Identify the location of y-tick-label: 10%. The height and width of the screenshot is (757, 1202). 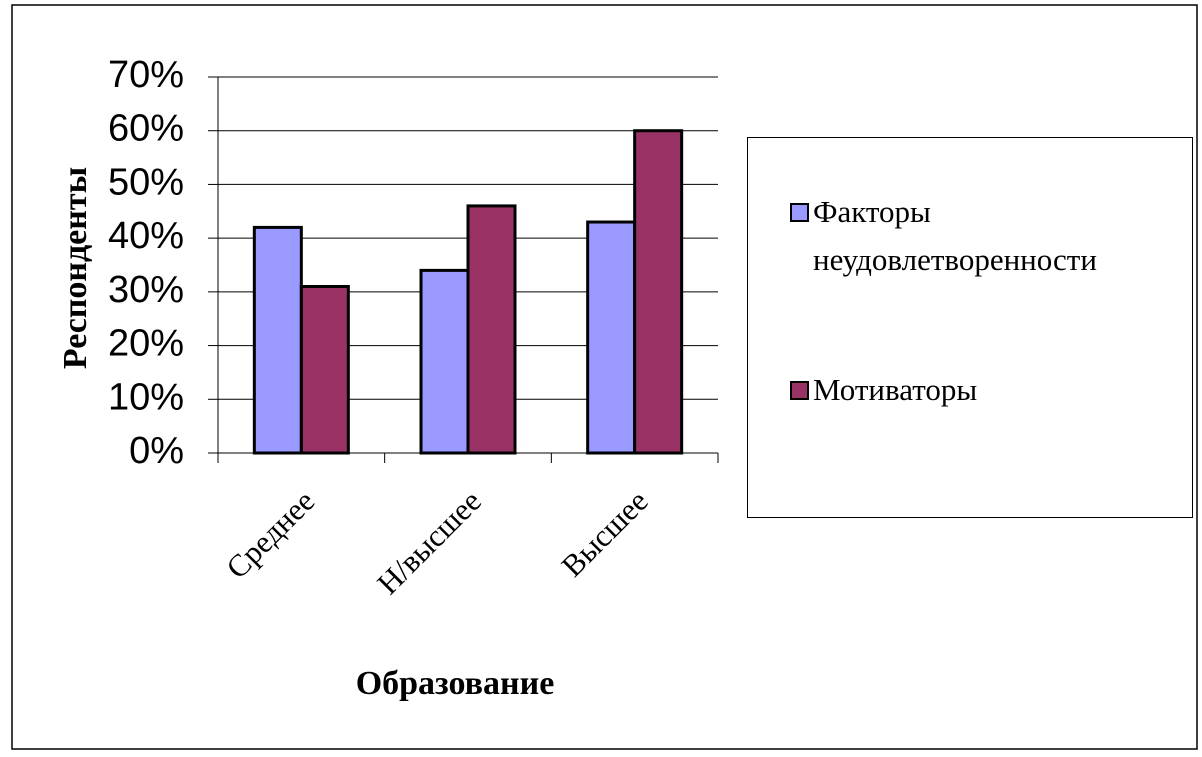
(146, 397).